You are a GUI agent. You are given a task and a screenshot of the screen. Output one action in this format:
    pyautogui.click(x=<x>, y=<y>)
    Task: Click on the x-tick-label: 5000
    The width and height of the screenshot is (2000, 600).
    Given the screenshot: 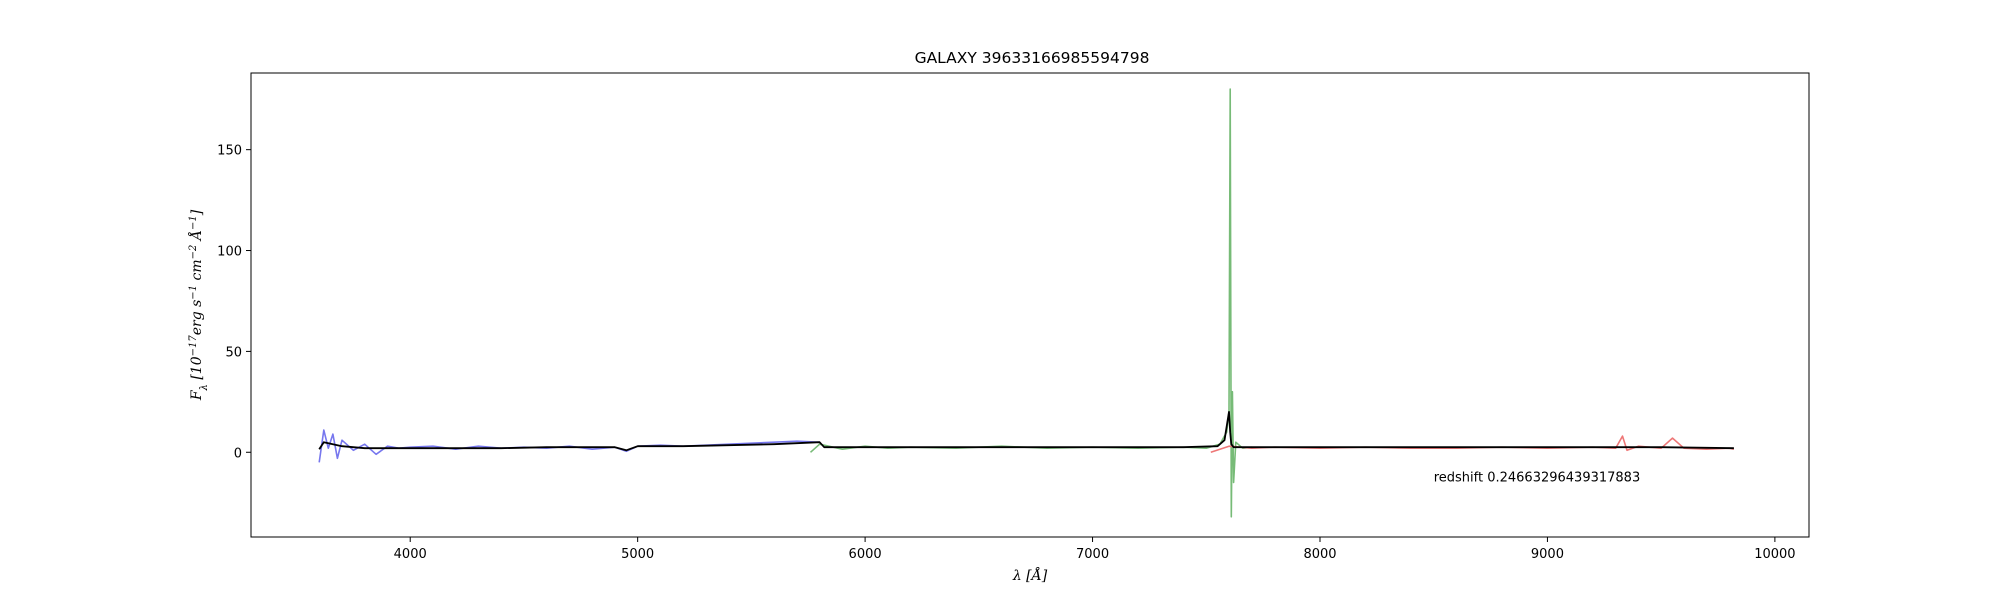 What is the action you would take?
    pyautogui.click(x=637, y=554)
    